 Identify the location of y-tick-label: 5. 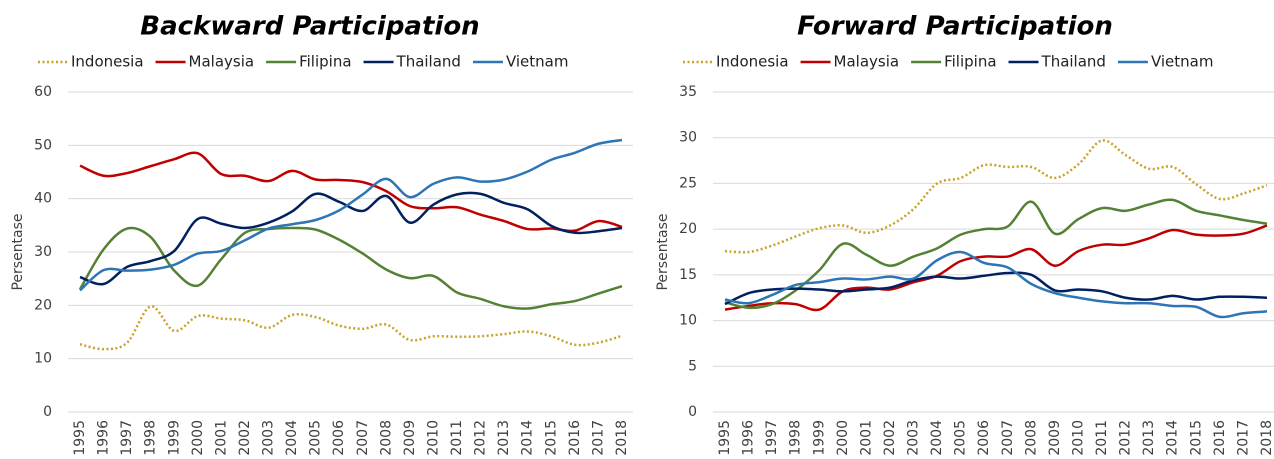
(692, 366).